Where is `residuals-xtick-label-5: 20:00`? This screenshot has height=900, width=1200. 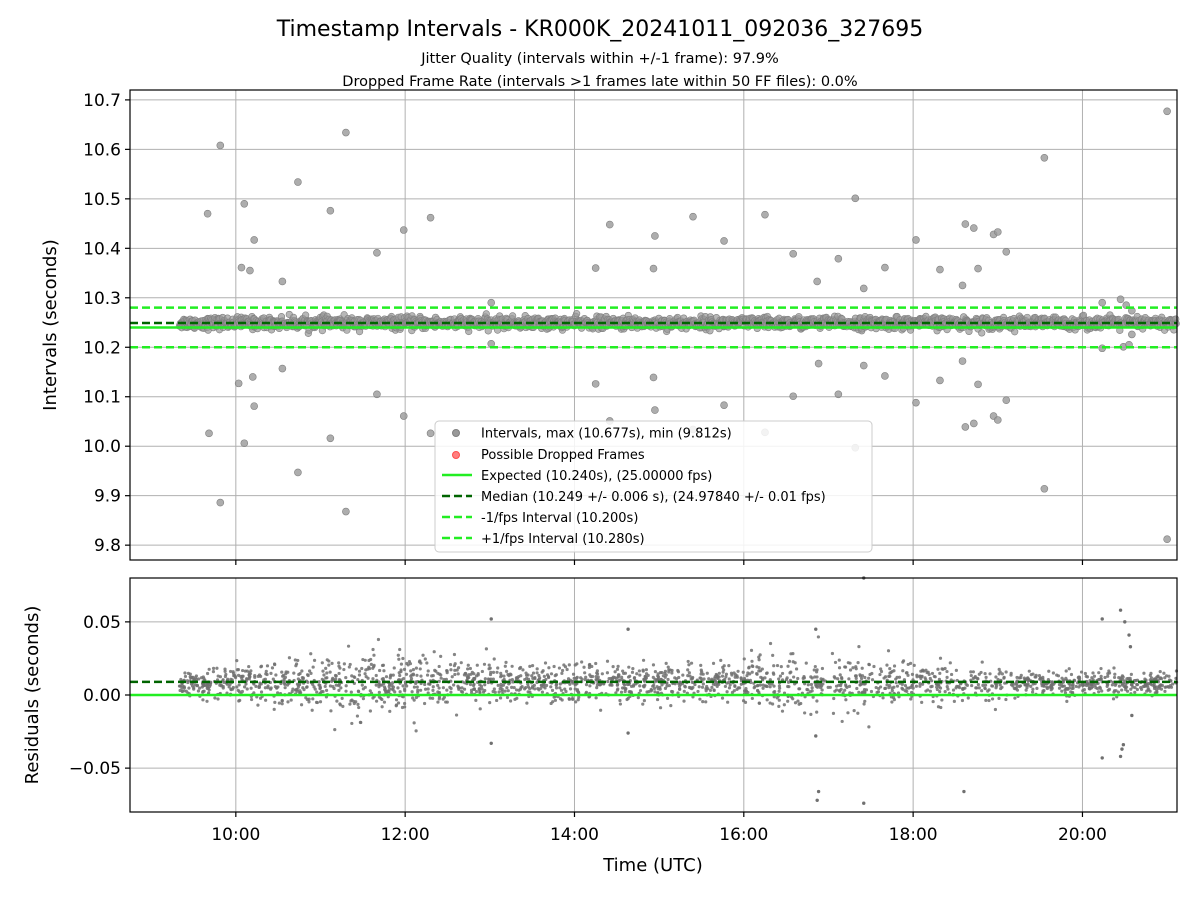 residuals-xtick-label-5: 20:00 is located at coordinates (1082, 835).